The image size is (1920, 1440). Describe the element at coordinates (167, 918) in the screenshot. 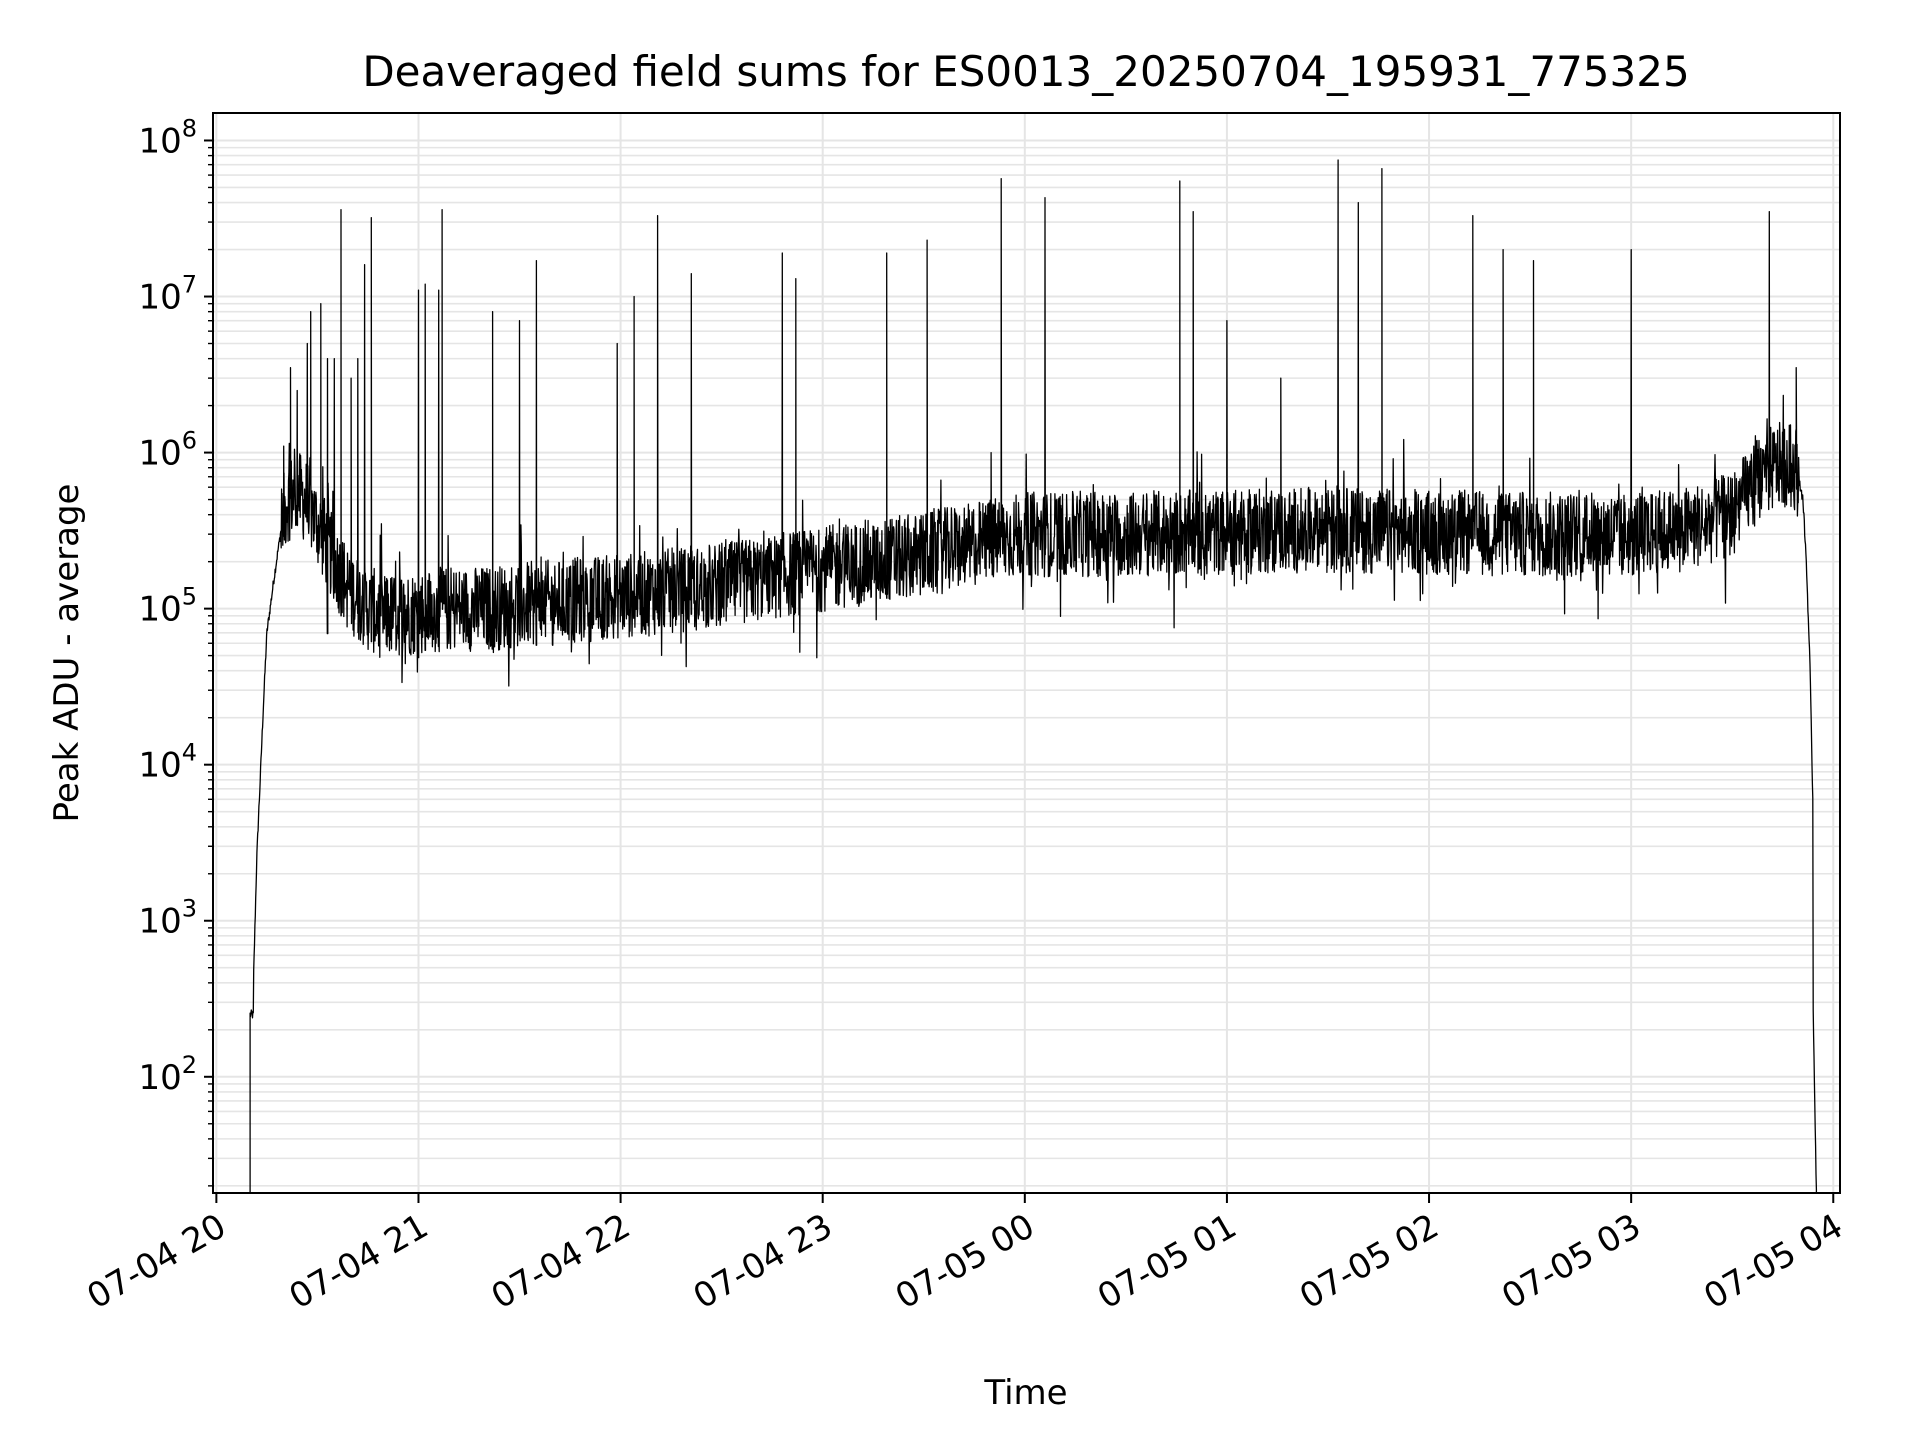

I see `y-tick-label: 10³` at that location.